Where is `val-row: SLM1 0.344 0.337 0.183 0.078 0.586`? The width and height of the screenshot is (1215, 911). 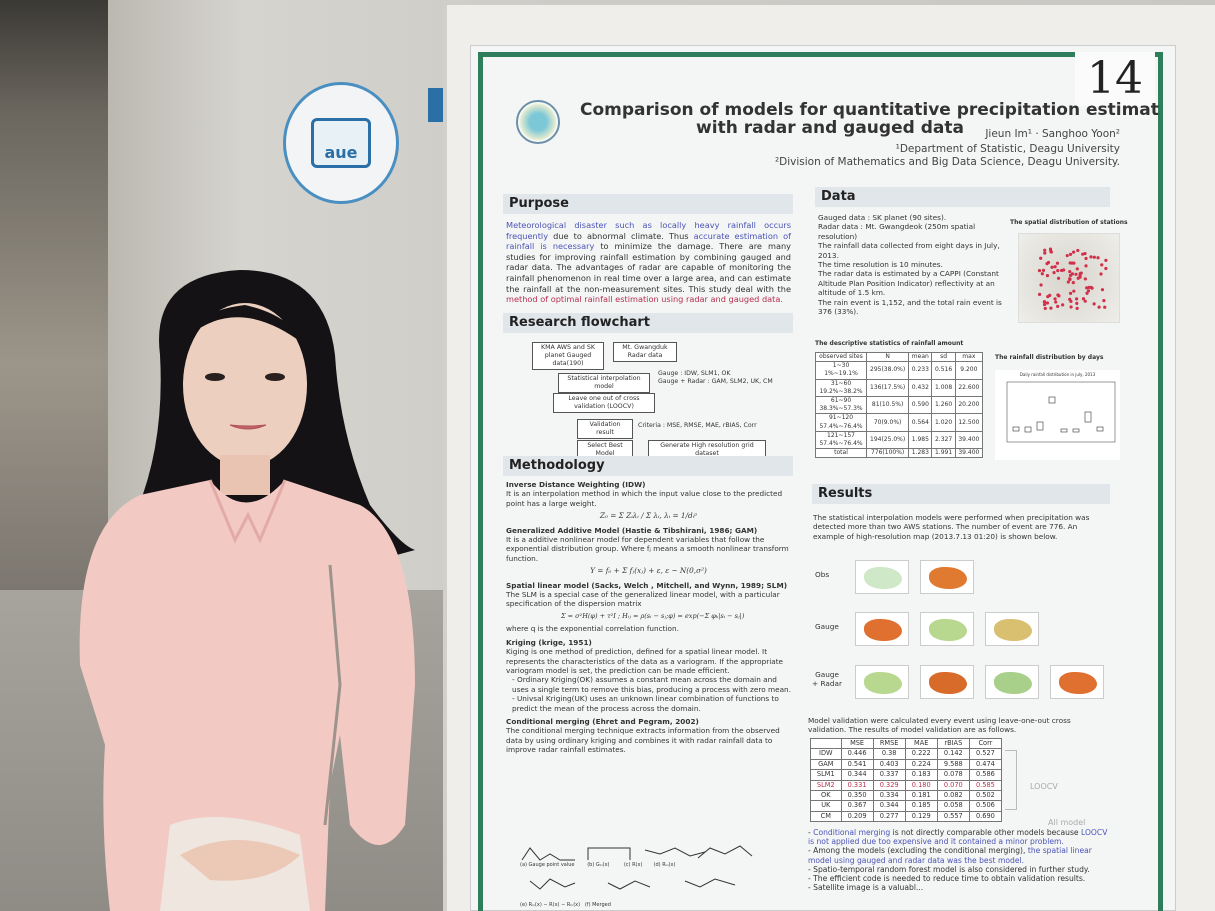 val-row: SLM1 0.344 0.337 0.183 0.078 0.586 is located at coordinates (906, 775).